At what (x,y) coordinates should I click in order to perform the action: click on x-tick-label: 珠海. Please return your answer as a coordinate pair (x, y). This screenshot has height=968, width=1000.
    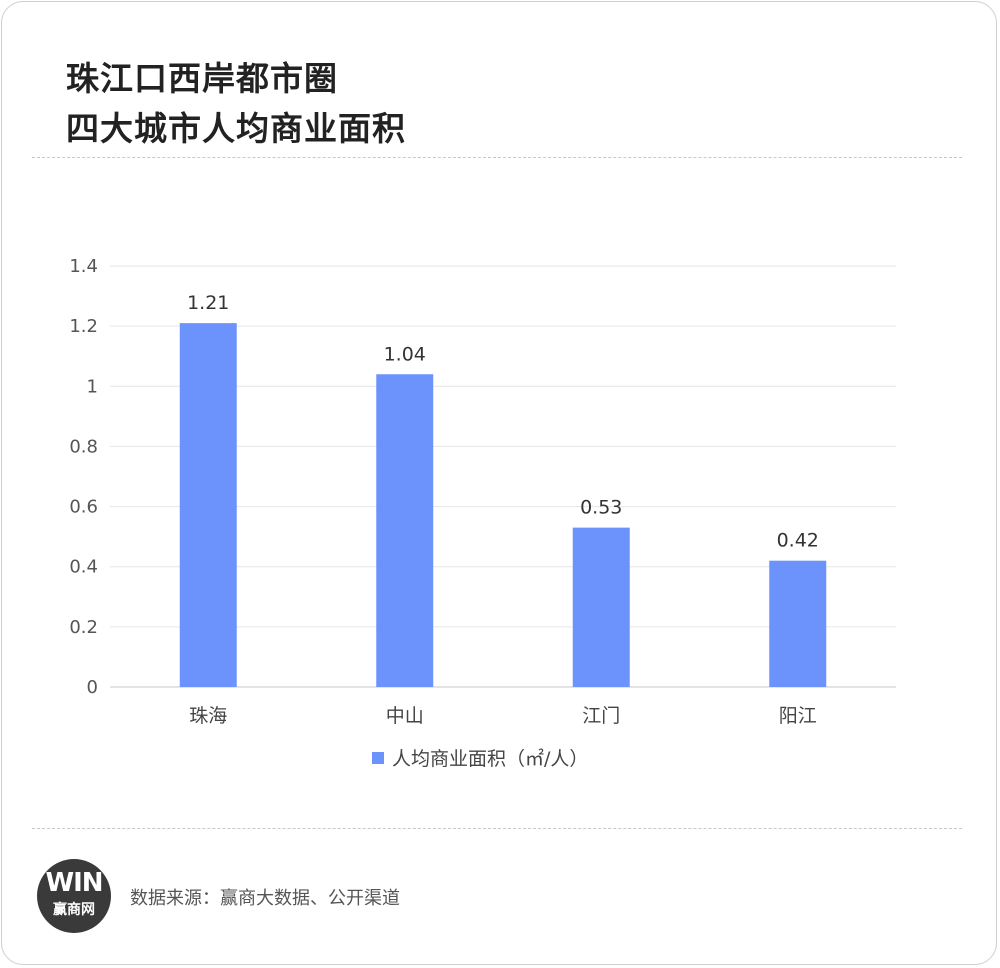
    Looking at the image, I should click on (208, 716).